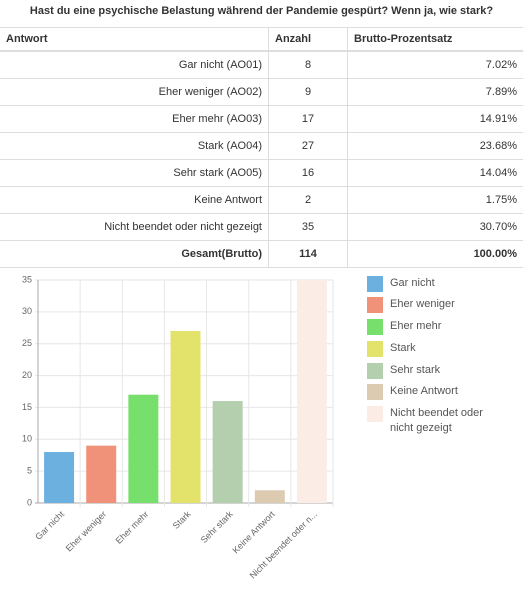 This screenshot has height=600, width=523. I want to click on y-tick-label: 25, so click(27, 343).